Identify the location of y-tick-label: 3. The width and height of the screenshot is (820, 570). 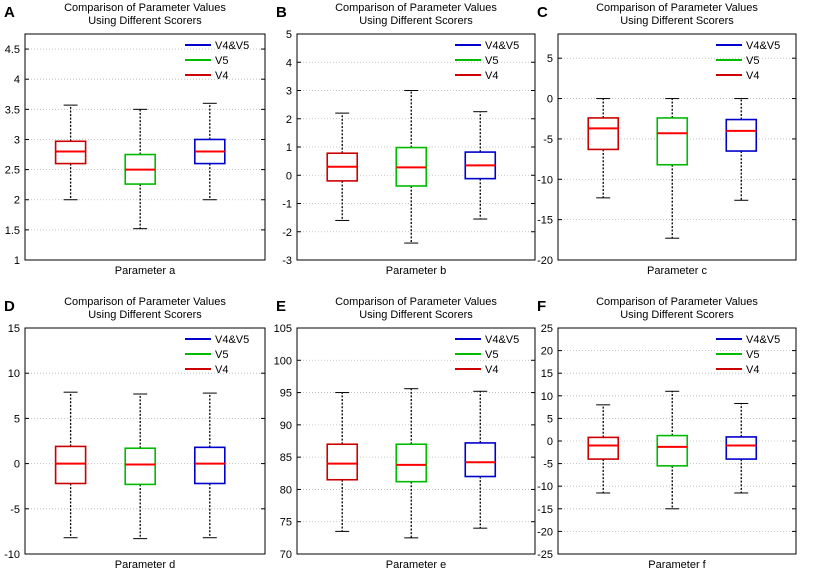
(17, 140).